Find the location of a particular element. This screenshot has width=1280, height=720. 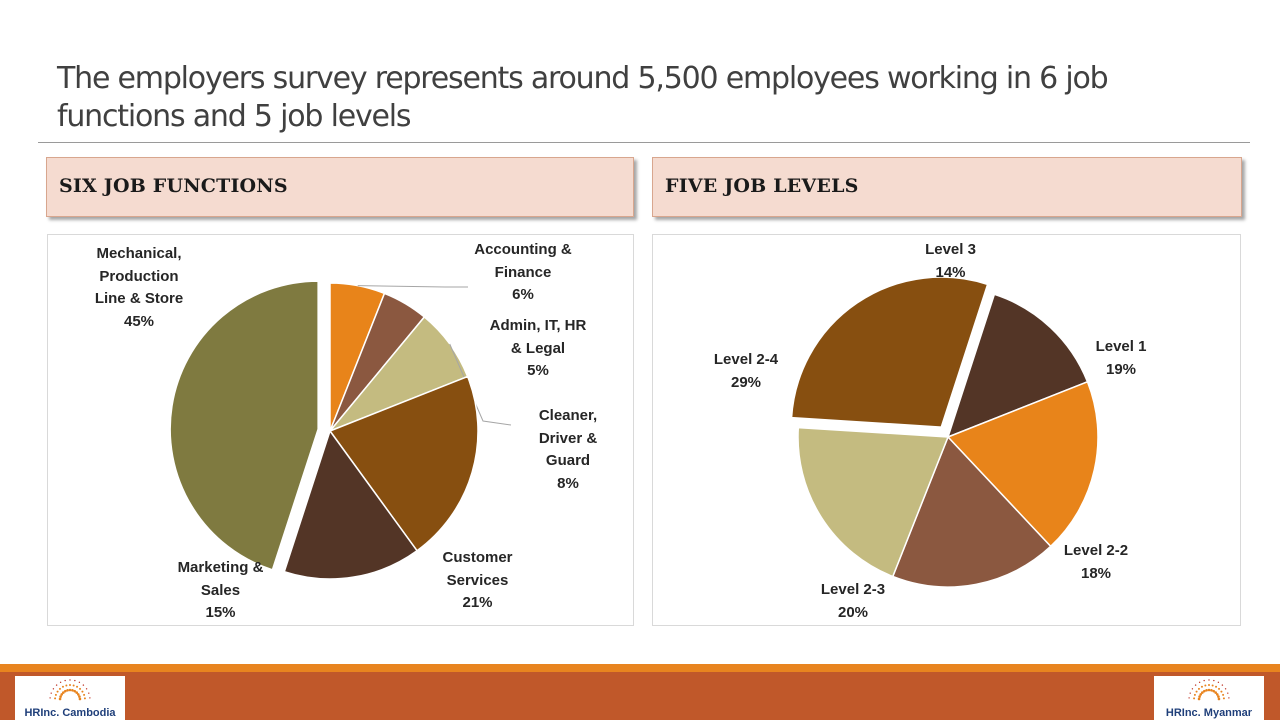

data-label-customer-services: Customer Services 21% is located at coordinates (477, 580).